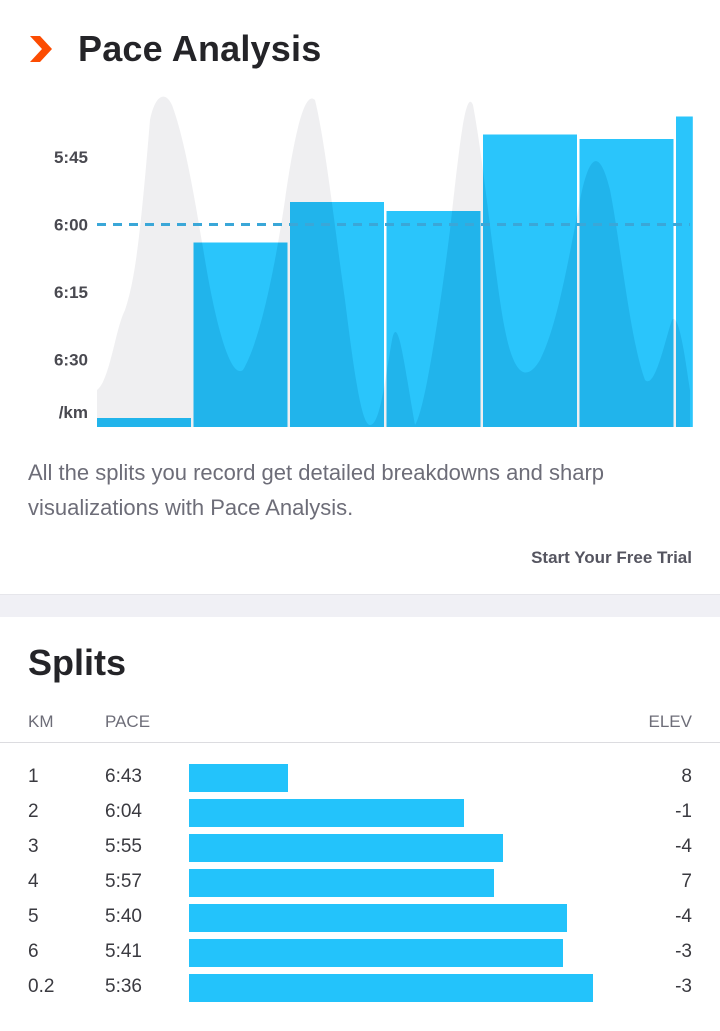 The height and width of the screenshot is (1031, 720). I want to click on split-km: 3, so click(33, 846).